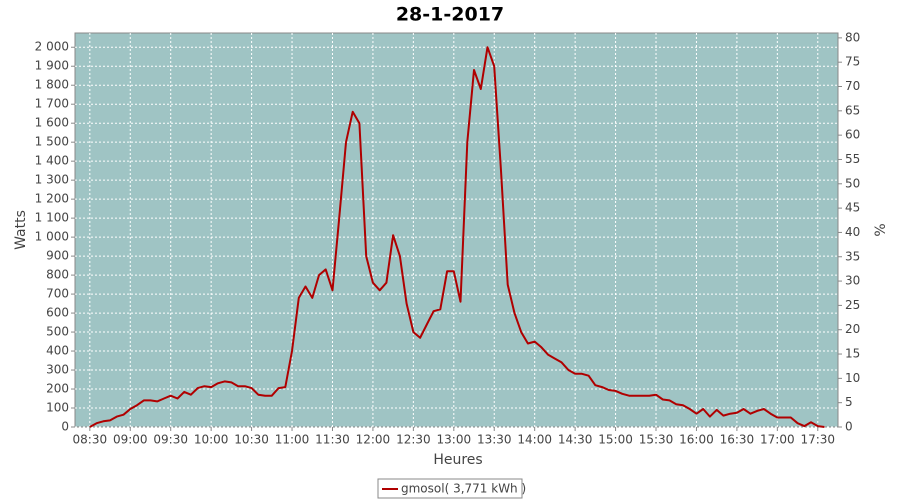  Describe the element at coordinates (852, 62) in the screenshot. I see `y2-tick-label: 75` at that location.